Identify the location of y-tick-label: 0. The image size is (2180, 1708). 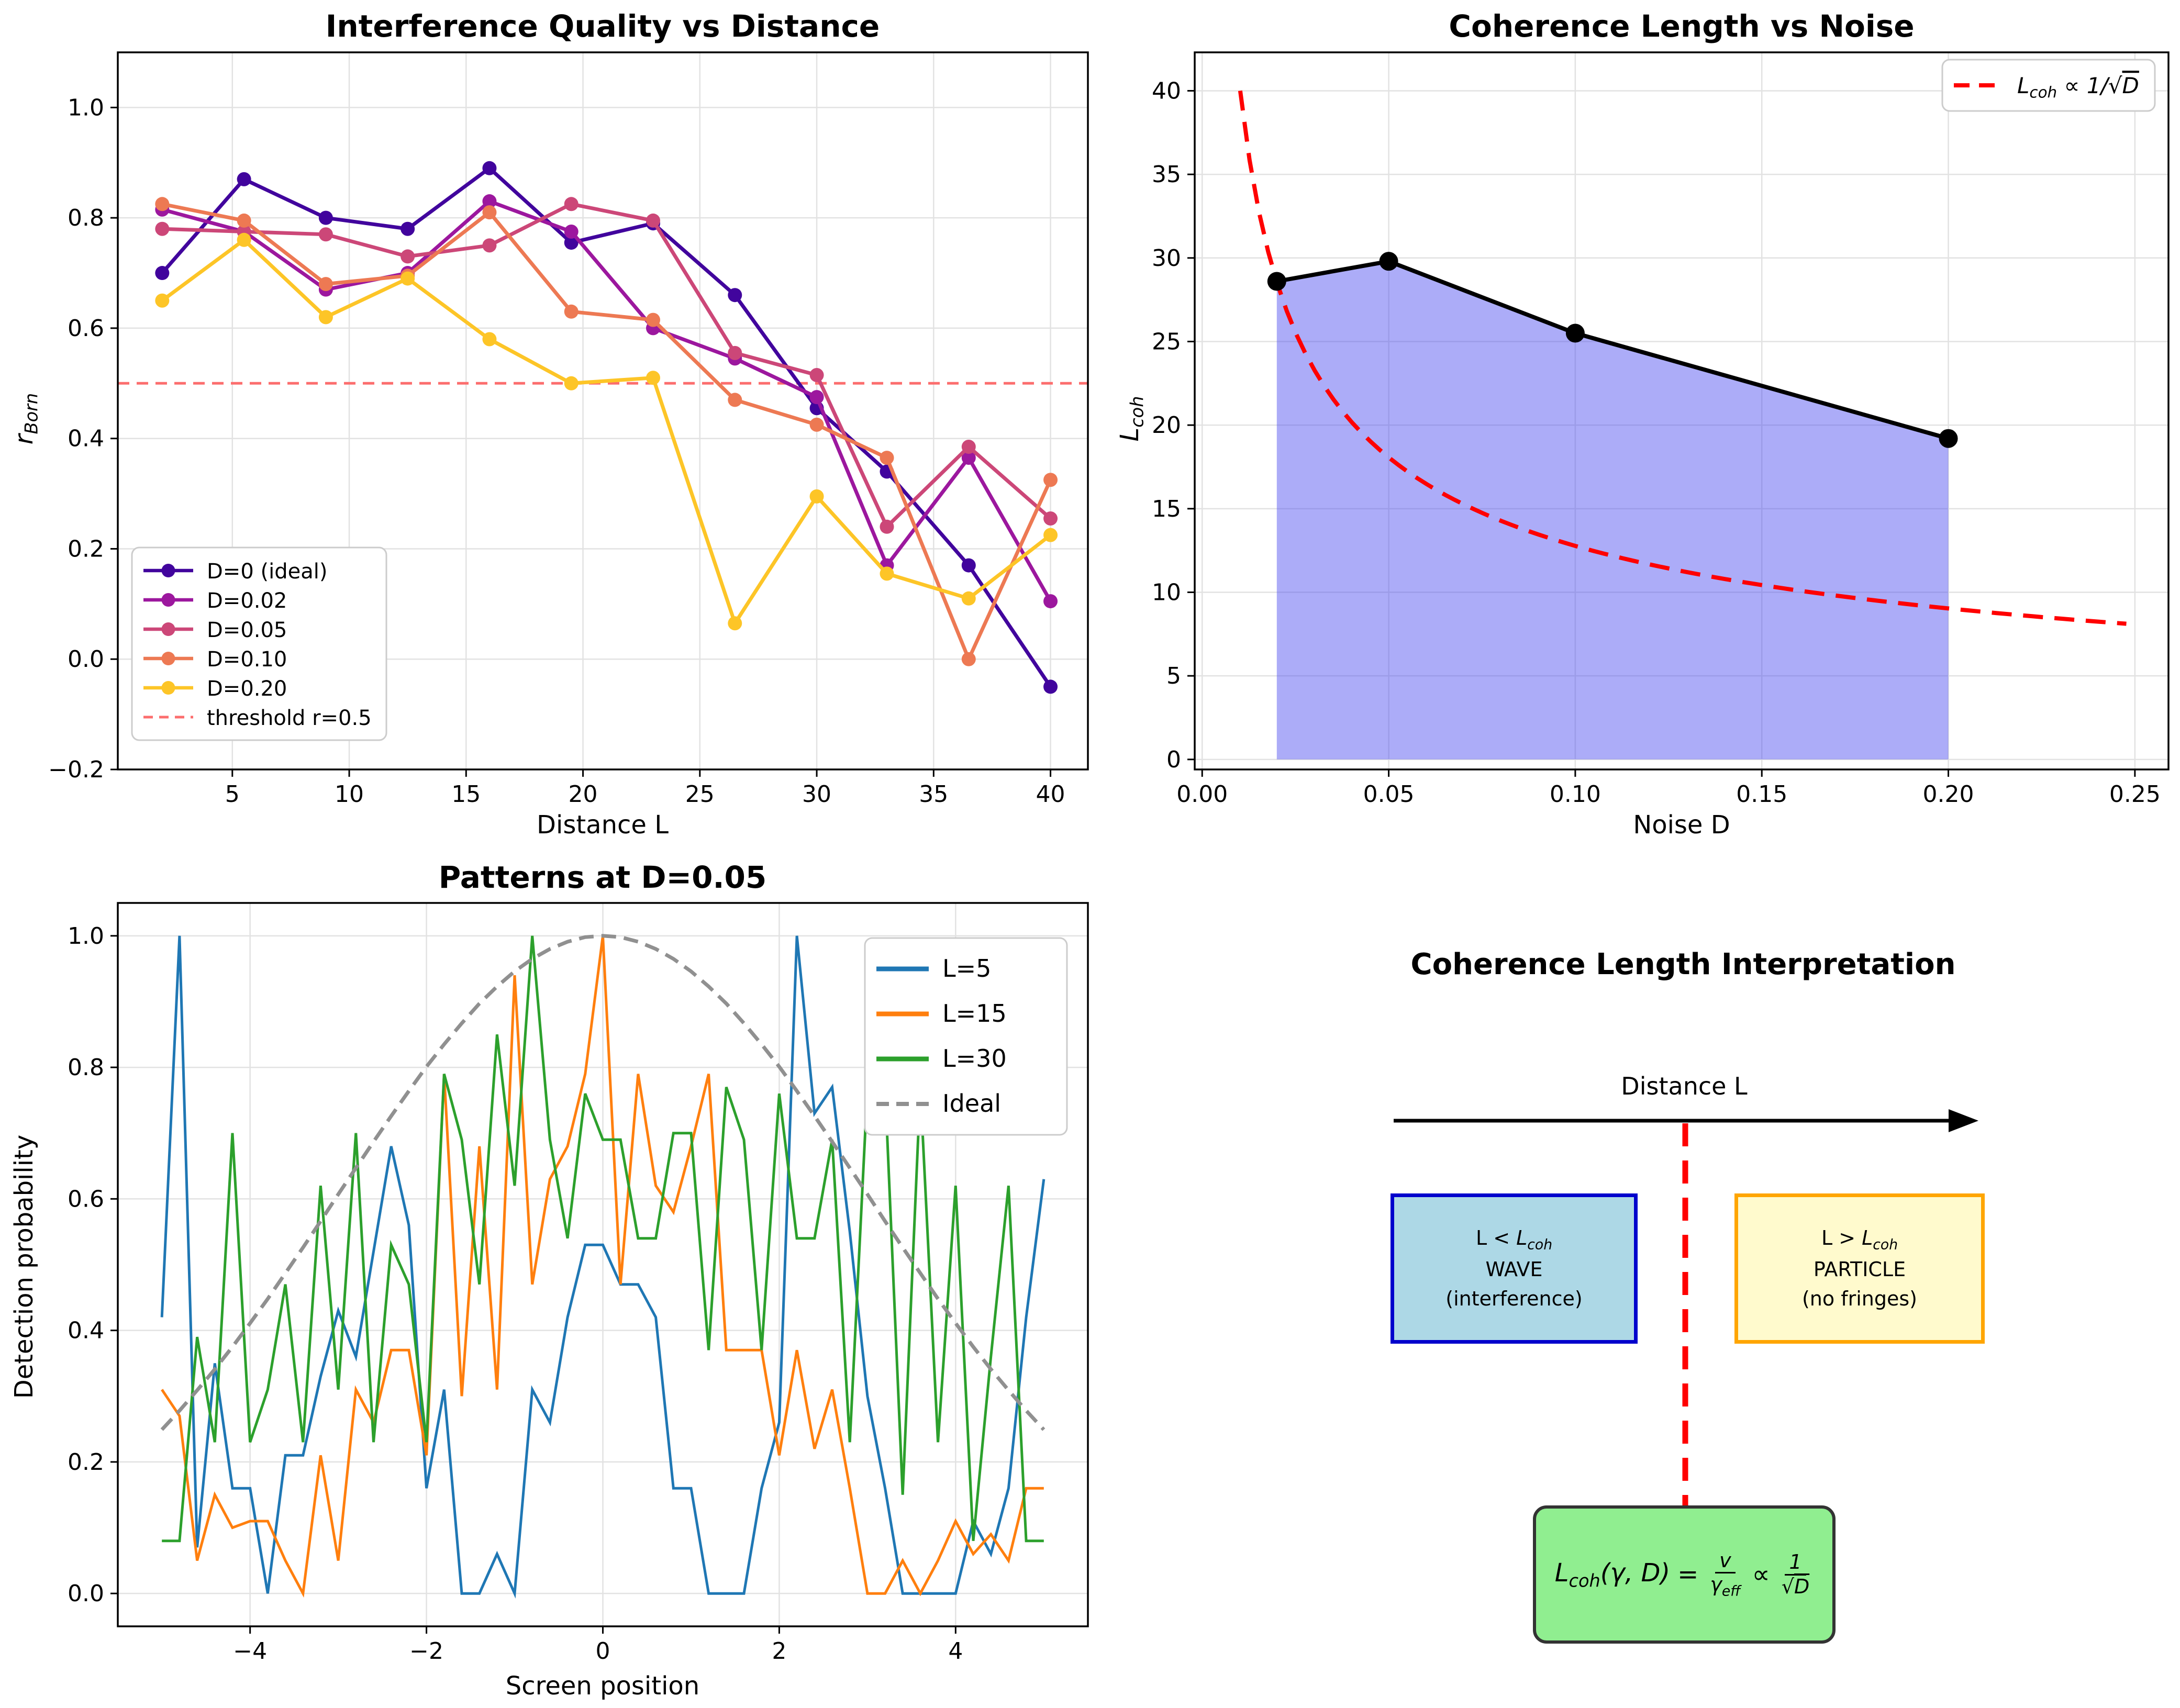
(1174, 759).